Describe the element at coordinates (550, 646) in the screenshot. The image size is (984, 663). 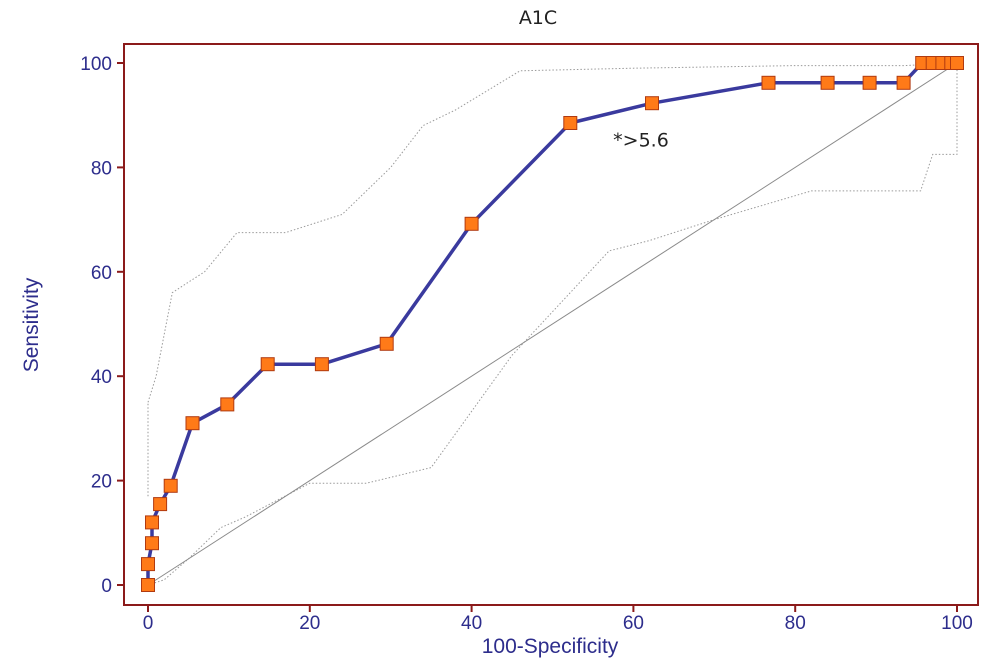
I see `x-axis-title: 100-Specificity` at that location.